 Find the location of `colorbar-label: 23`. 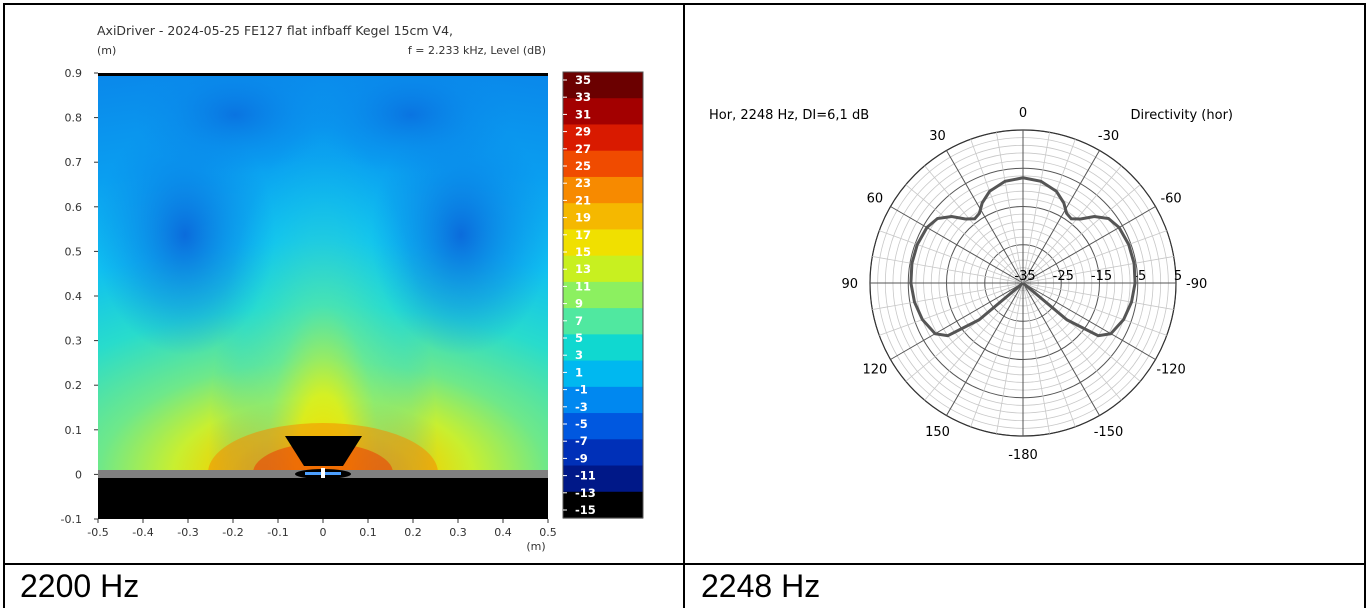

colorbar-label: 23 is located at coordinates (583, 183).